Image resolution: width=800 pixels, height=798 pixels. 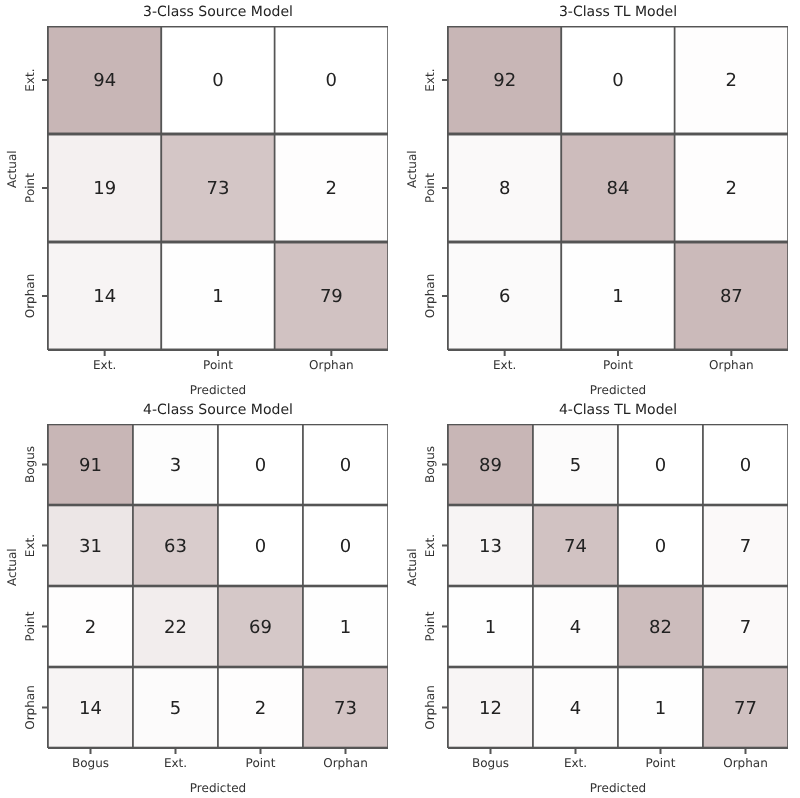 What do you see at coordinates (504, 190) in the screenshot?
I see `data-label: 8` at bounding box center [504, 190].